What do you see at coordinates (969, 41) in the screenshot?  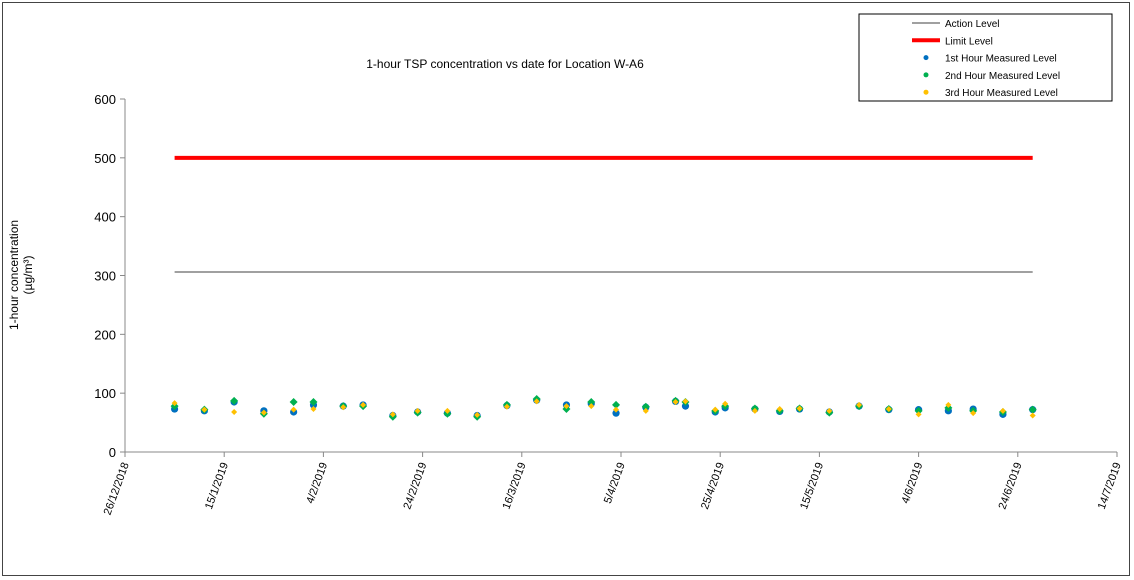 I see `legend-label: Limit Level` at bounding box center [969, 41].